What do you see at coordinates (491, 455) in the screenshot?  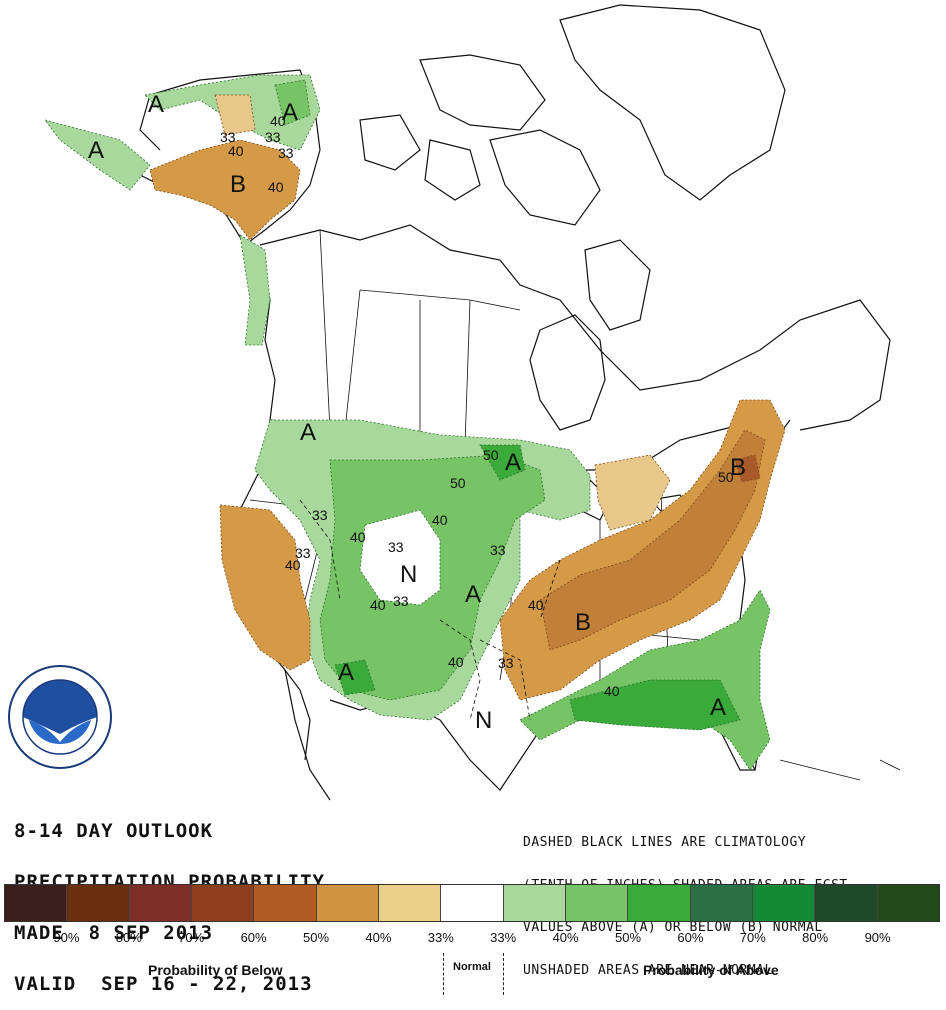 I see `num-50-dakota: 50` at bounding box center [491, 455].